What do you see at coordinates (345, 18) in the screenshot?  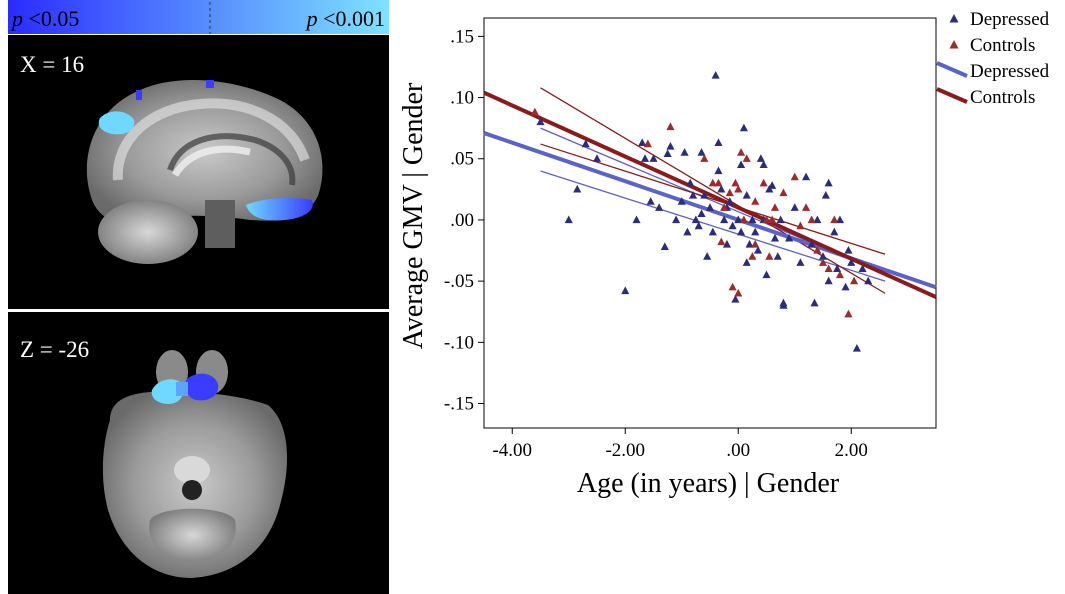 I see `colorbar-high-label: p <0.001` at bounding box center [345, 18].